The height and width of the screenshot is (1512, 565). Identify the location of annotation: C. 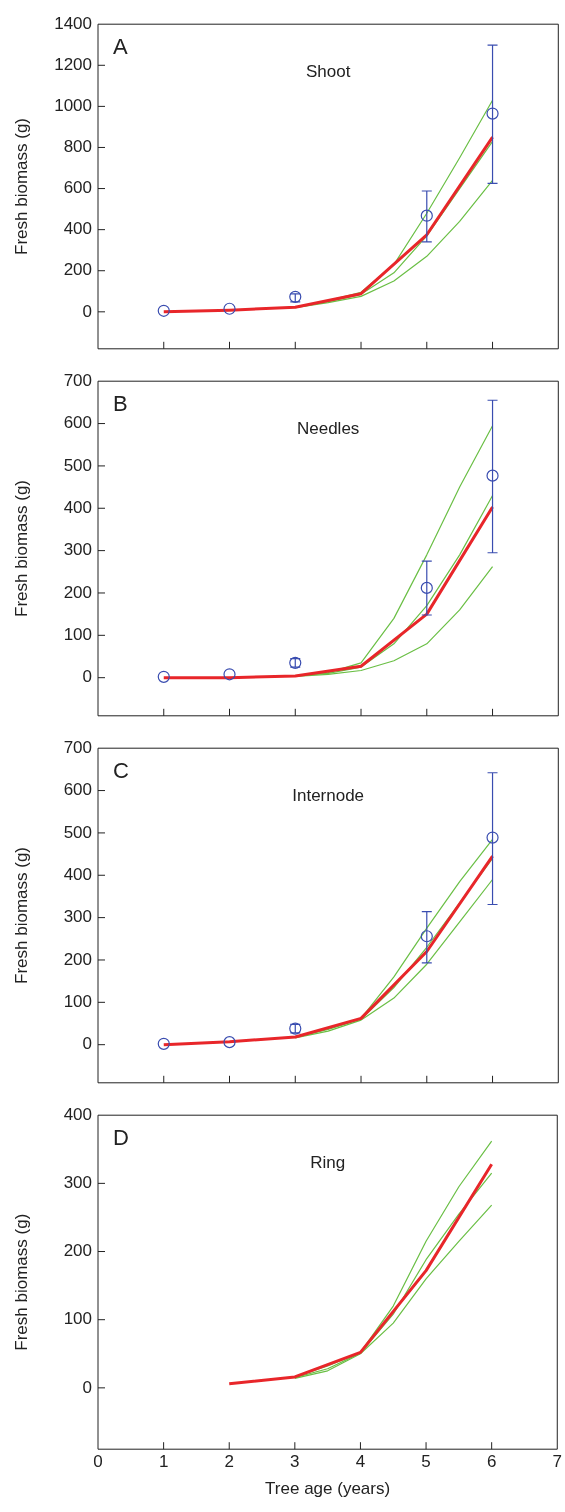
(121, 771).